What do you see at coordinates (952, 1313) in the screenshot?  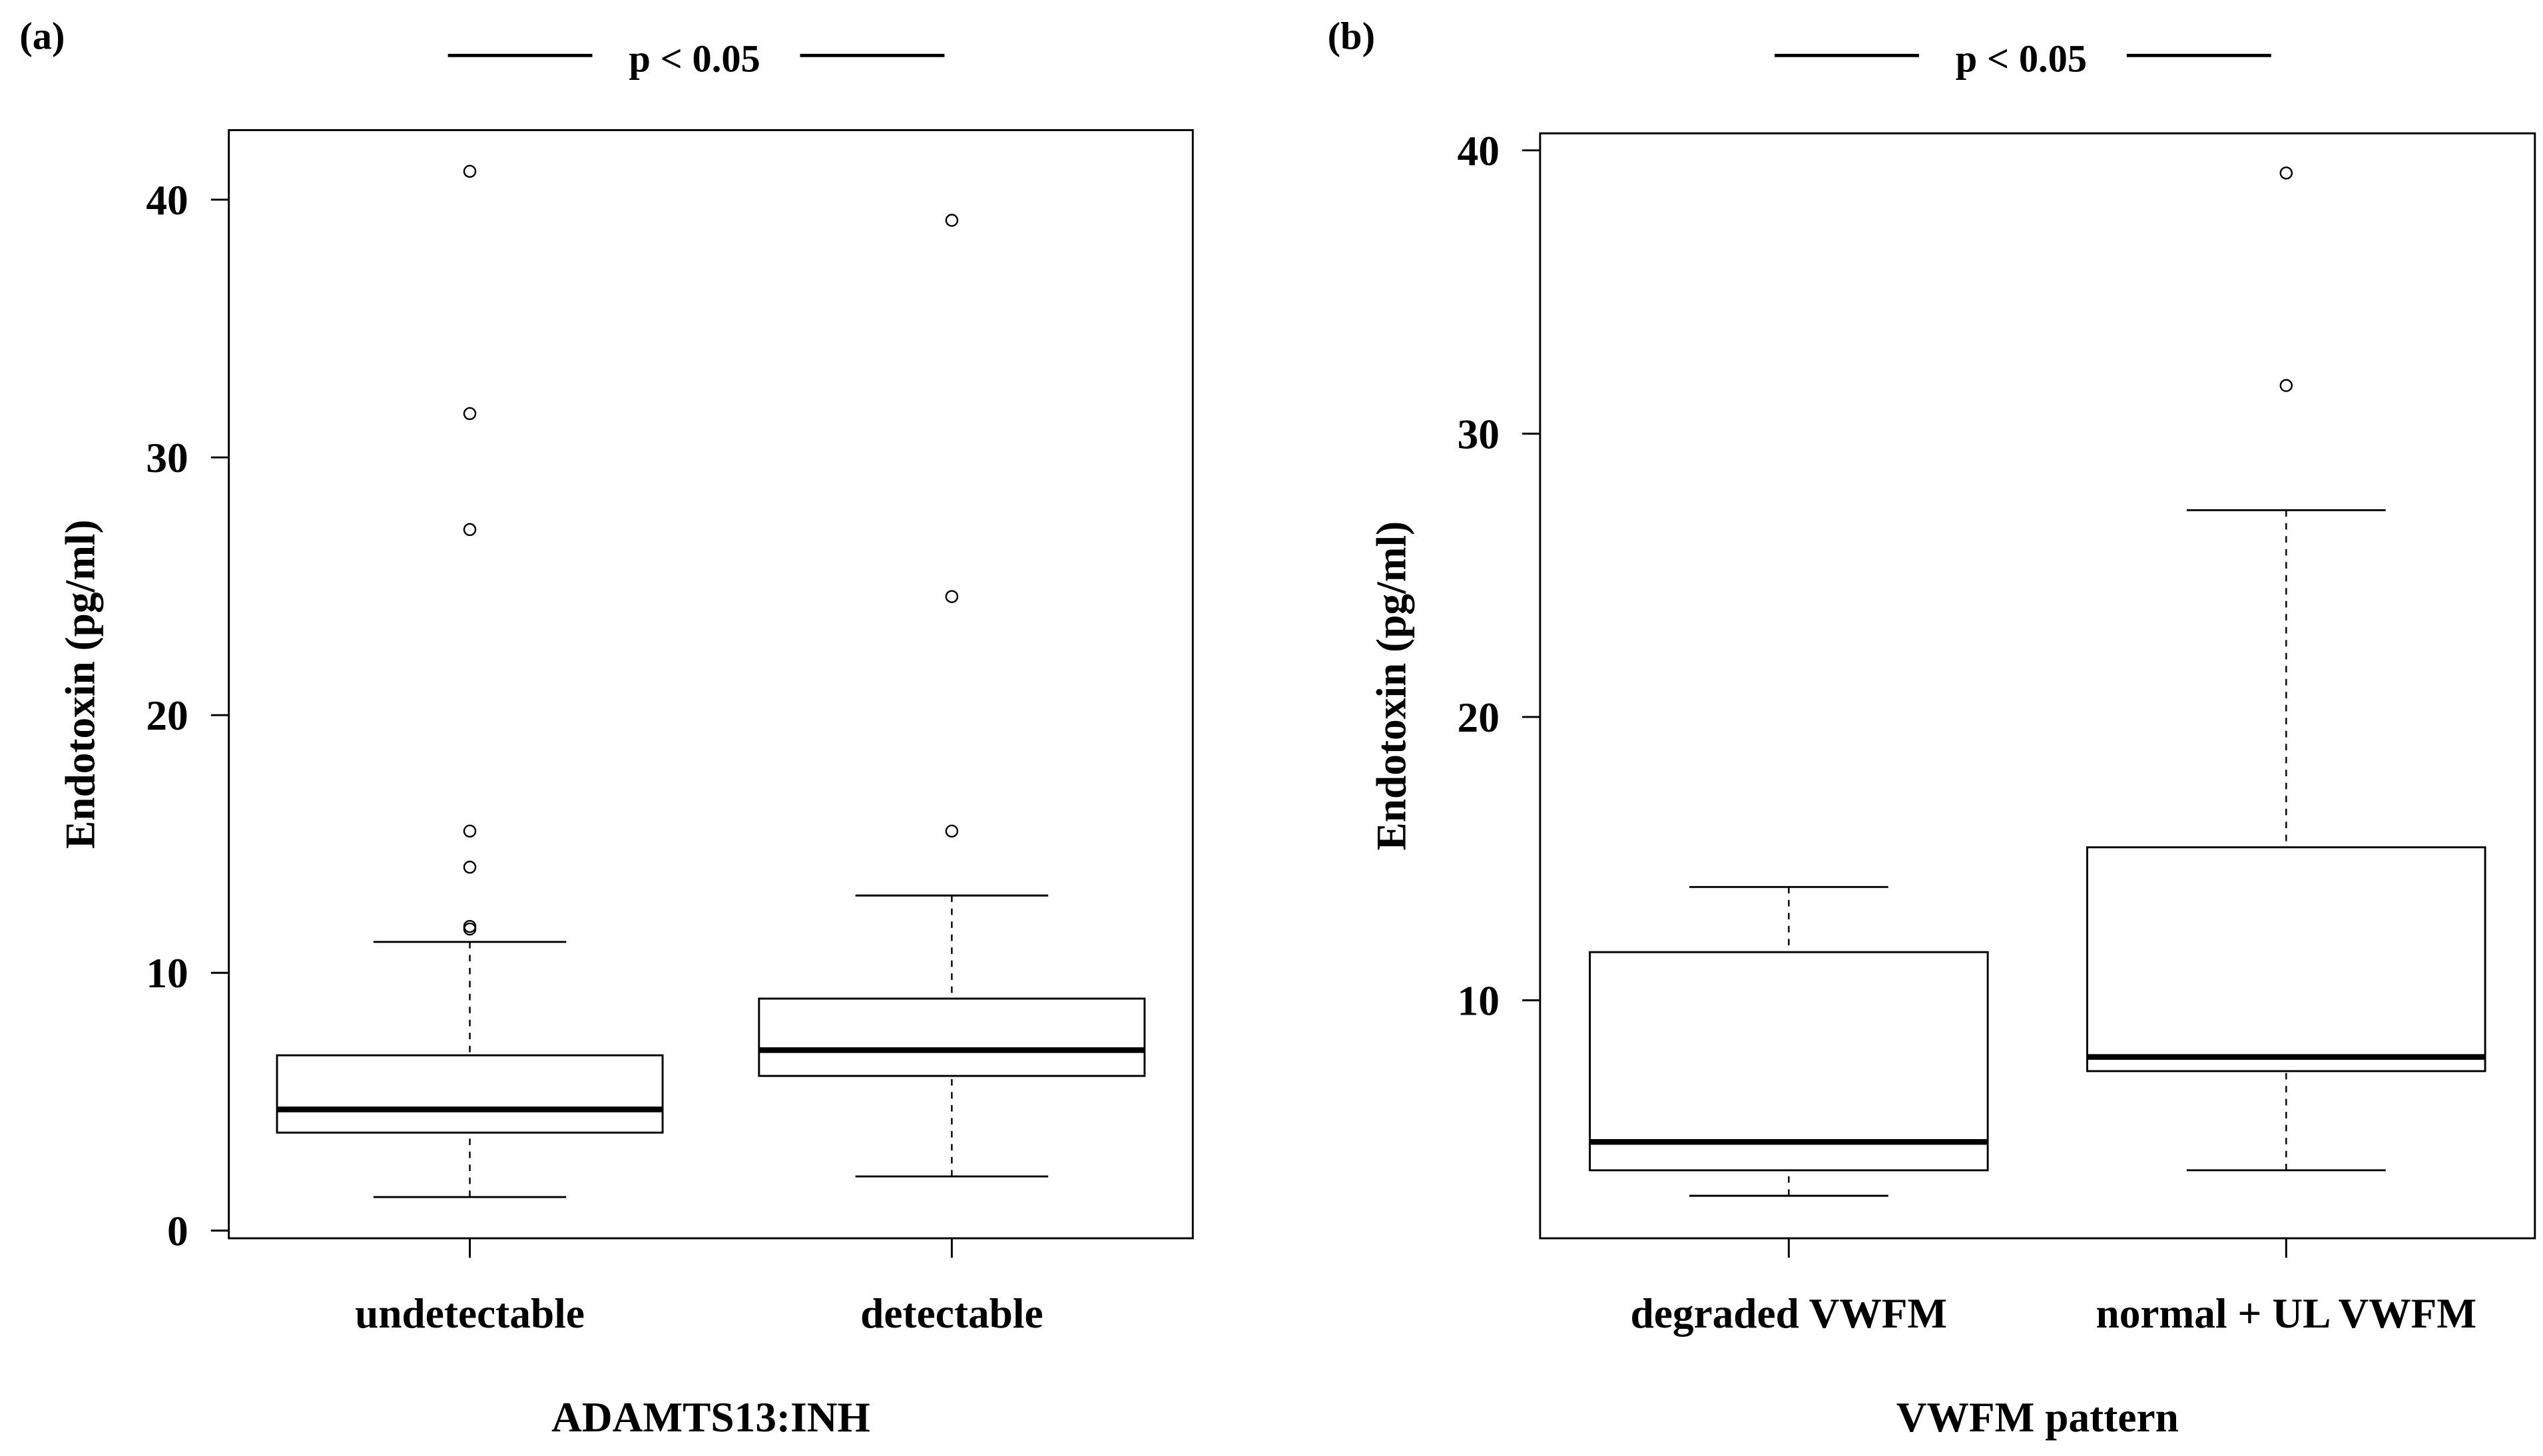 I see `x-tick-label: detectable` at bounding box center [952, 1313].